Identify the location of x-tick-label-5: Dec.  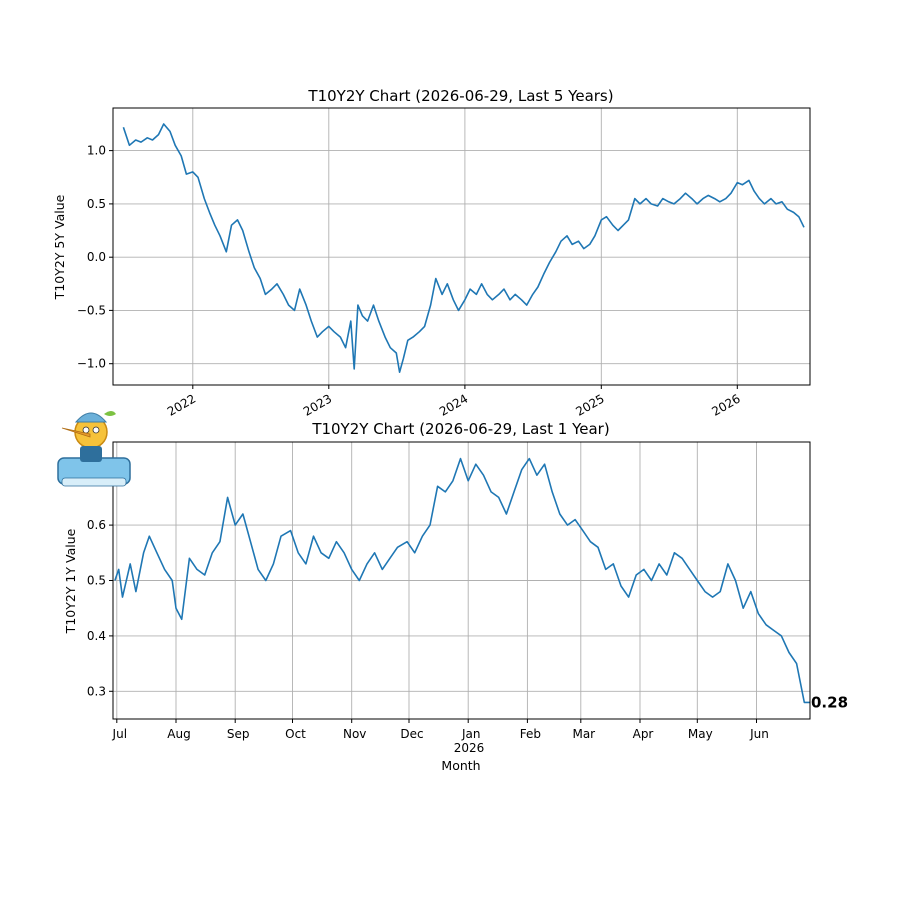
(411, 734).